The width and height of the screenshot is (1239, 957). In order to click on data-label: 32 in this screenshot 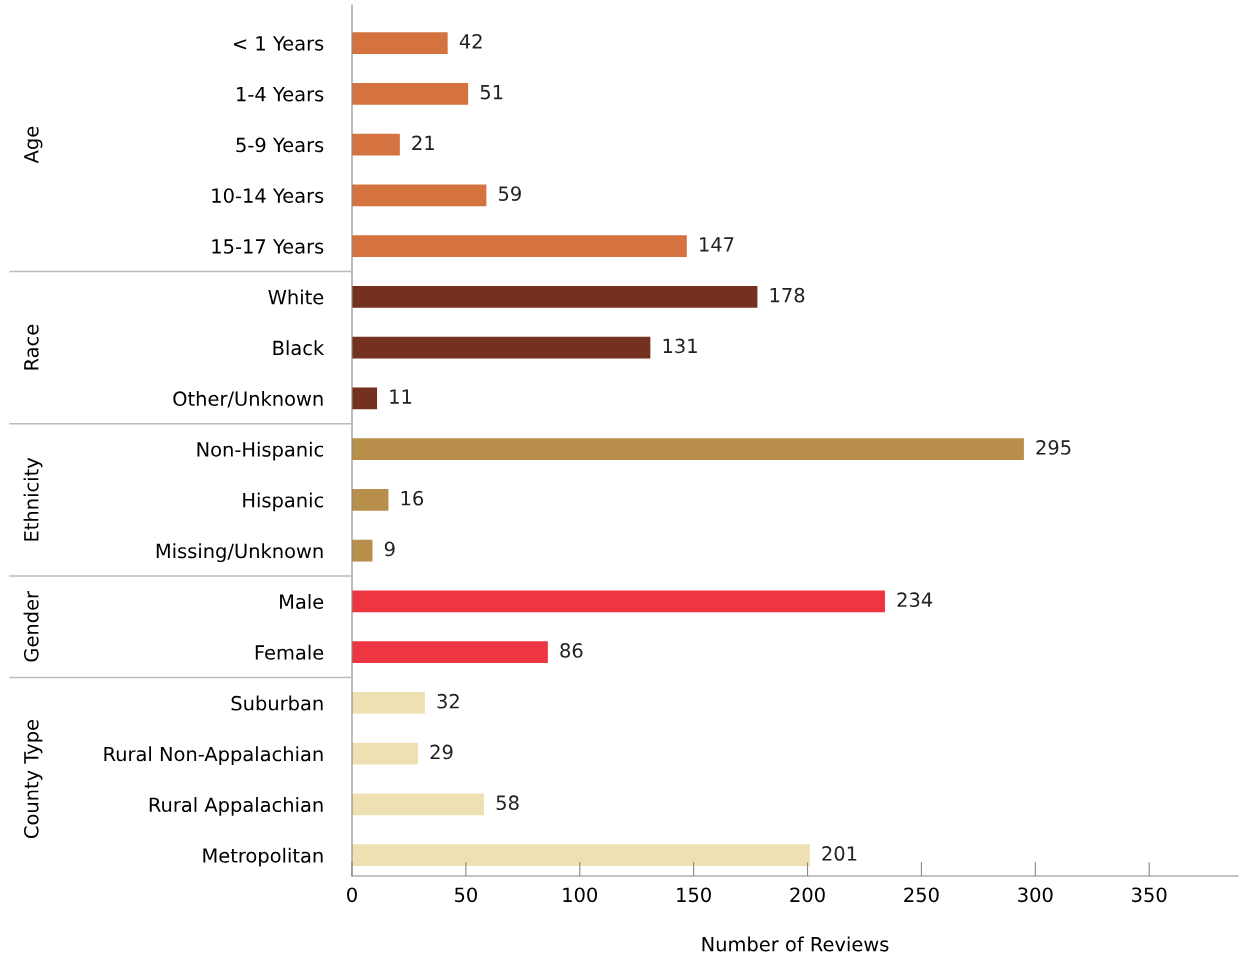, I will do `click(448, 701)`.